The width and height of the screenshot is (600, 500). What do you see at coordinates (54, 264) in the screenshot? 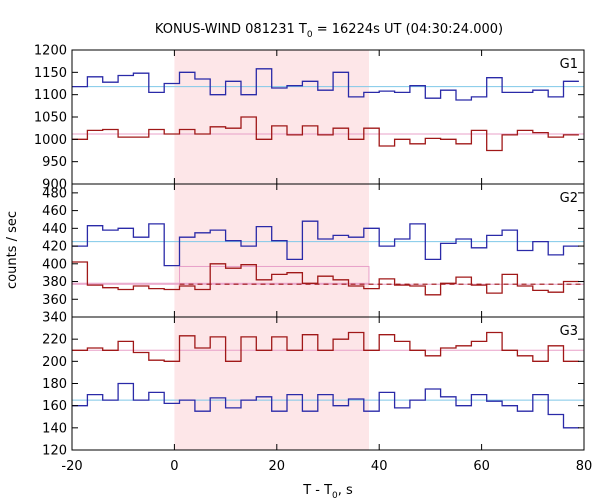
I see `panel-g2-ytick-label: 400` at bounding box center [54, 264].